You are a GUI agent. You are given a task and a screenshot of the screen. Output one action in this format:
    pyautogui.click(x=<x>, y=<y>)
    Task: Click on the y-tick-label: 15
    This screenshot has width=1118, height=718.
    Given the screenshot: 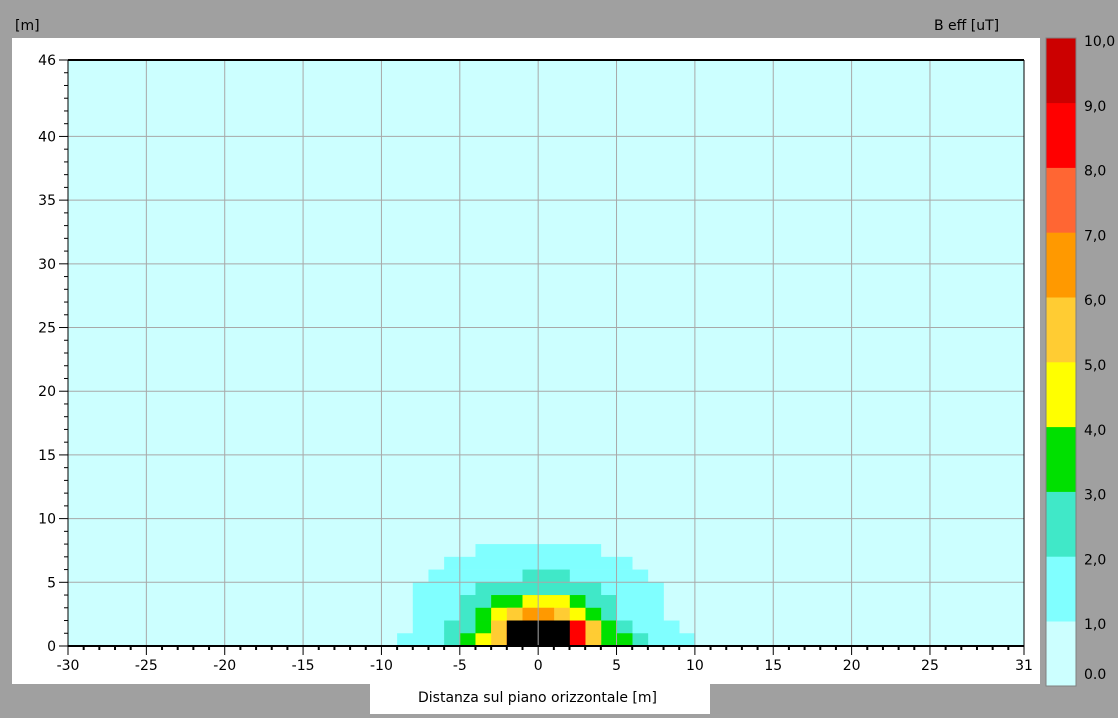 What is the action you would take?
    pyautogui.click(x=47, y=456)
    